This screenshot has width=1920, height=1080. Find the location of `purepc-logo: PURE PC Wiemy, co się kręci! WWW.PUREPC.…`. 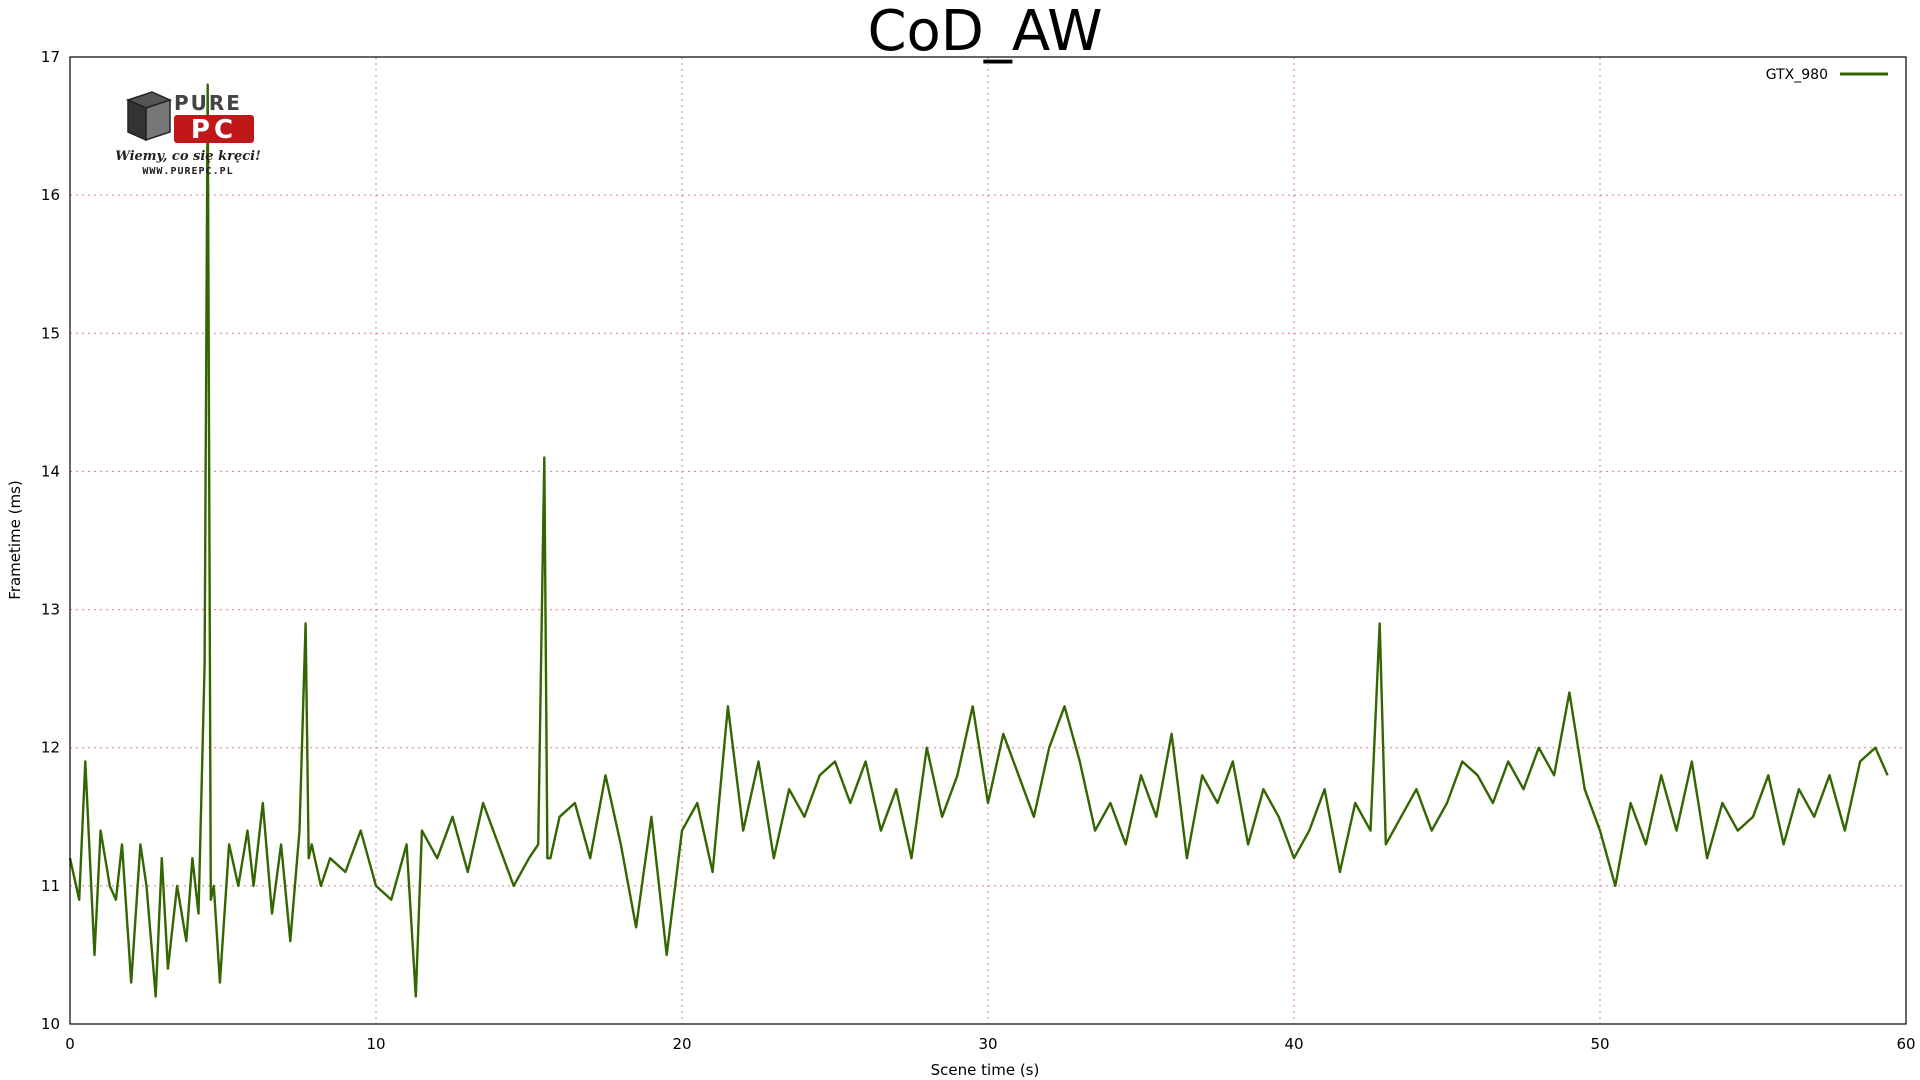

purepc-logo: PURE PC Wiemy, co się kręci! WWW.PUREPC.… is located at coordinates (188, 134).